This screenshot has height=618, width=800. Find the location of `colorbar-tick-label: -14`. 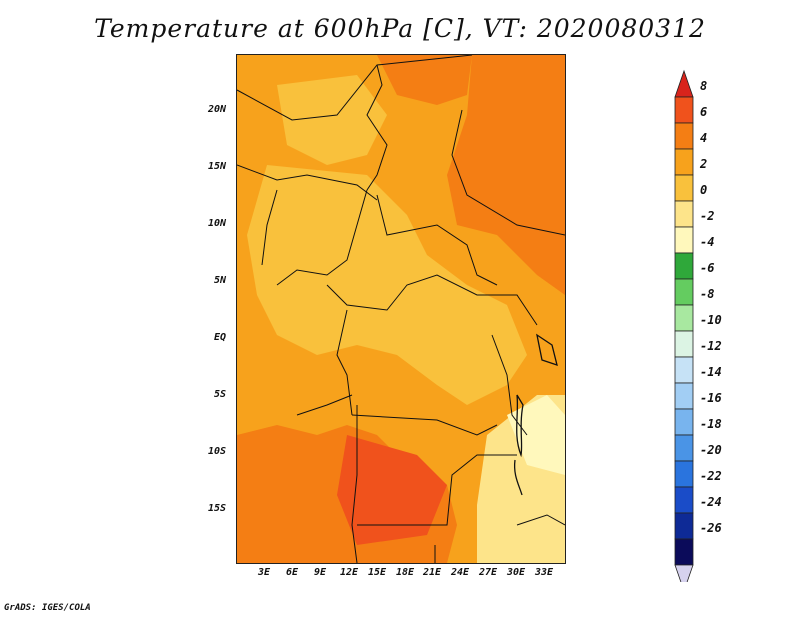

colorbar-tick-label: -14 is located at coordinates (711, 372).